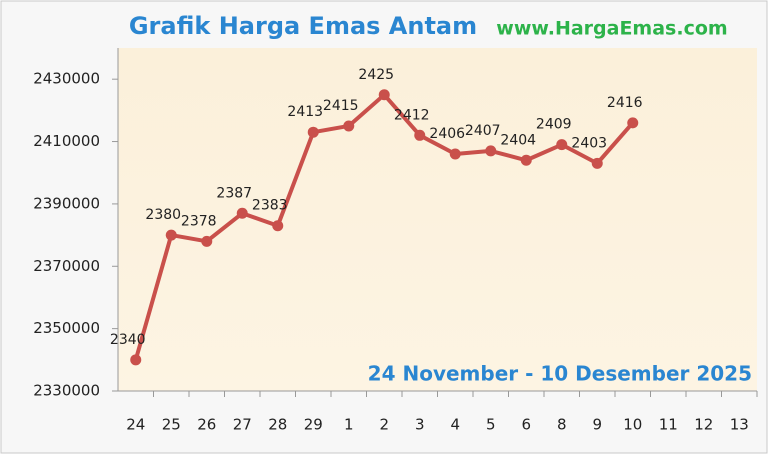  What do you see at coordinates (66, 203) in the screenshot?
I see `y-tick-label: 2390000` at bounding box center [66, 203].